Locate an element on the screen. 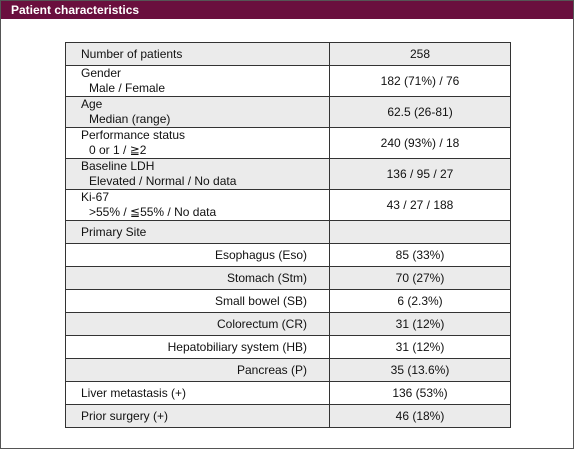 The image size is (574, 449). row-value: 43 / 27 / 188 is located at coordinates (420, 204).